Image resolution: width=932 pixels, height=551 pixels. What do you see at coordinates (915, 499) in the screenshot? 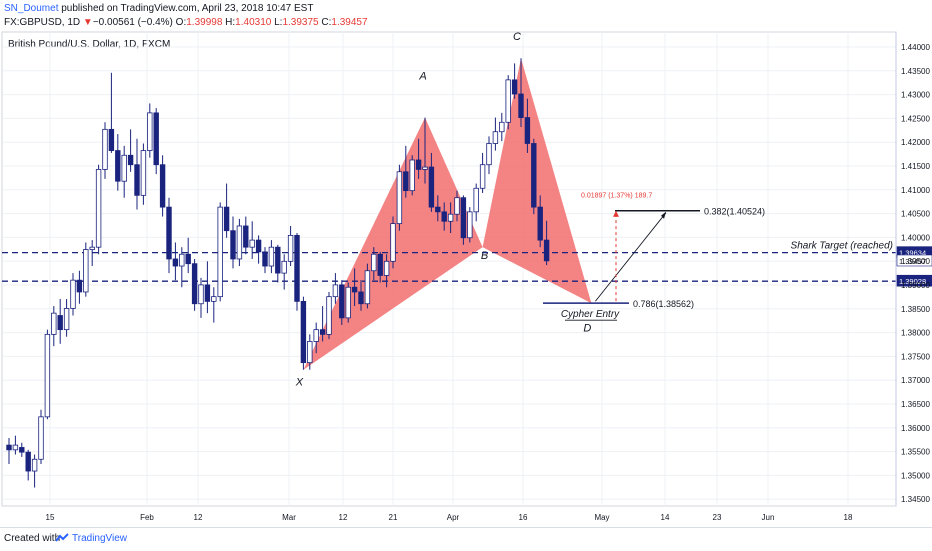
I see `price-tick-label: 1.34500` at bounding box center [915, 499].